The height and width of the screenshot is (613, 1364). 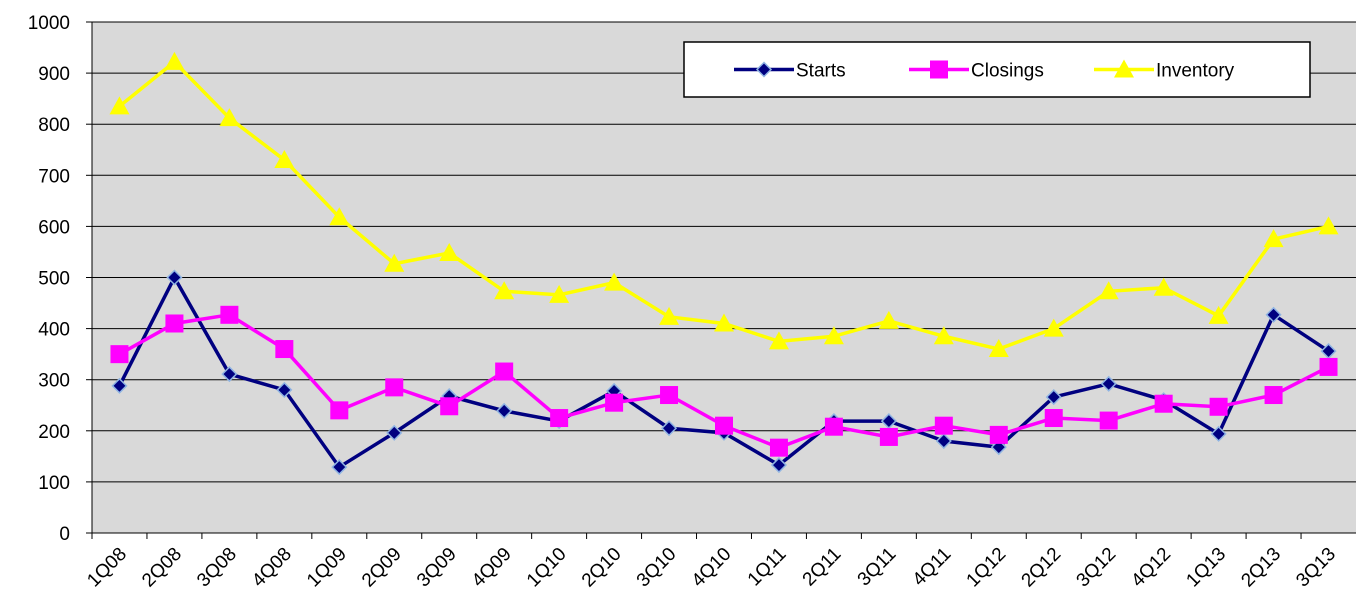 What do you see at coordinates (54, 279) in the screenshot?
I see `y-tick-label: 500` at bounding box center [54, 279].